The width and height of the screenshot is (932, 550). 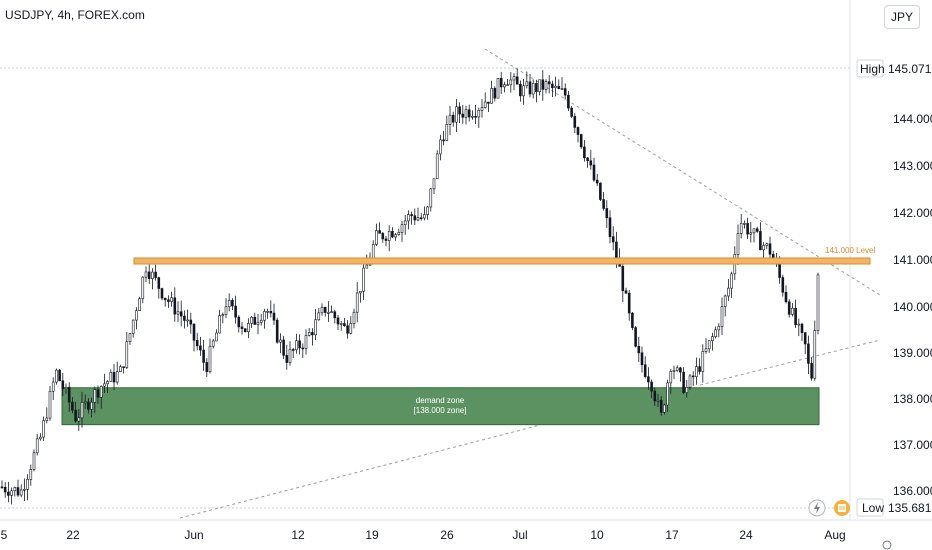 What do you see at coordinates (75, 15) in the screenshot?
I see `chart-title: USDJPY, 4h, FOREX.com` at bounding box center [75, 15].